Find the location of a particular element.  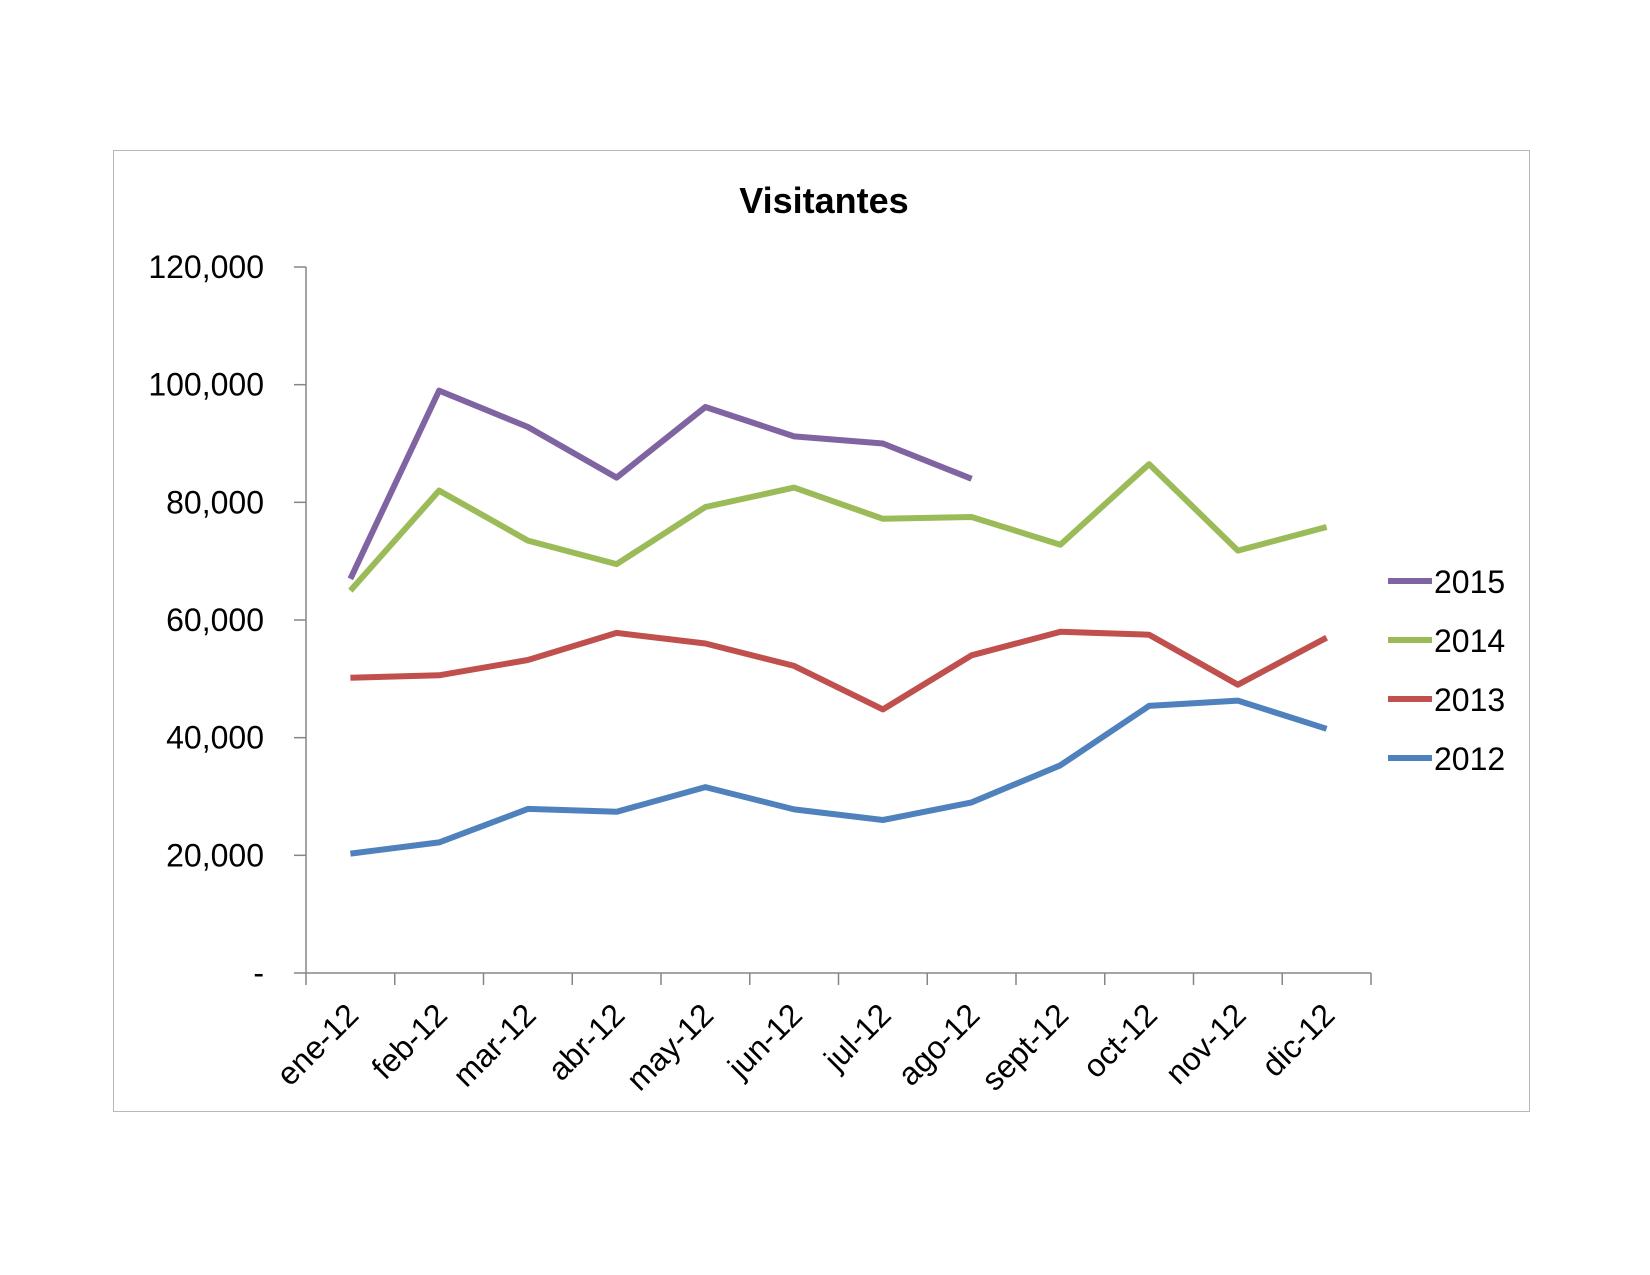

x-tick-label: jul-12 is located at coordinates (857, 1037).